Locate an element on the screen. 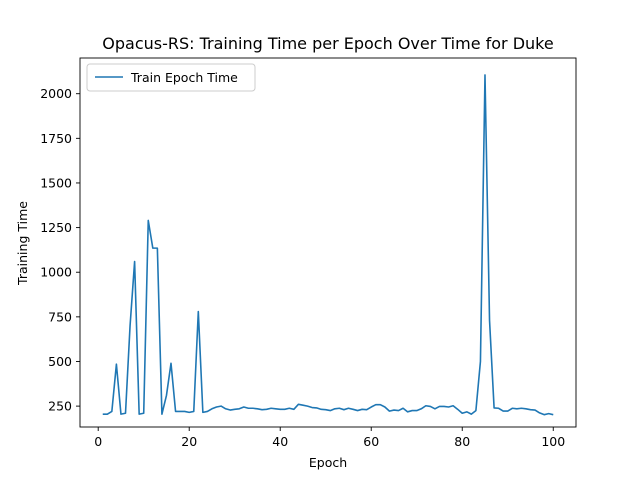  y-axis: 250 500 750 1000 1250 1500 1750 2000 is located at coordinates (60, 250).